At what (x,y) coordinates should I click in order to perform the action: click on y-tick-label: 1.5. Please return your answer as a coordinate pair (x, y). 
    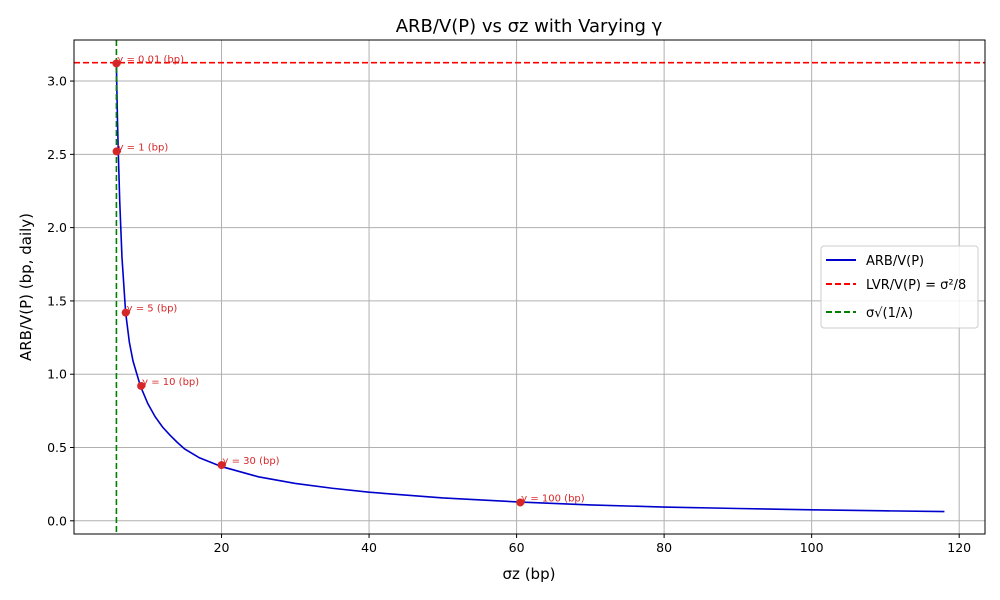
    Looking at the image, I should click on (57, 300).